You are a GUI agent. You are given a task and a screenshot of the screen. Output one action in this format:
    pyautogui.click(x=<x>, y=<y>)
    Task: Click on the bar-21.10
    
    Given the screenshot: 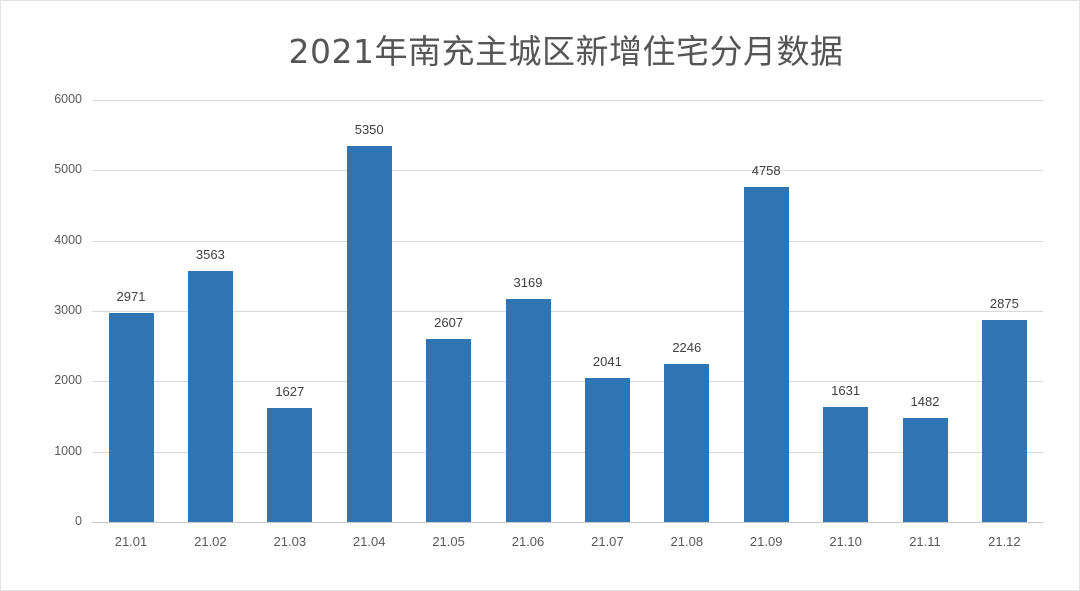 What is the action you would take?
    pyautogui.click(x=846, y=464)
    